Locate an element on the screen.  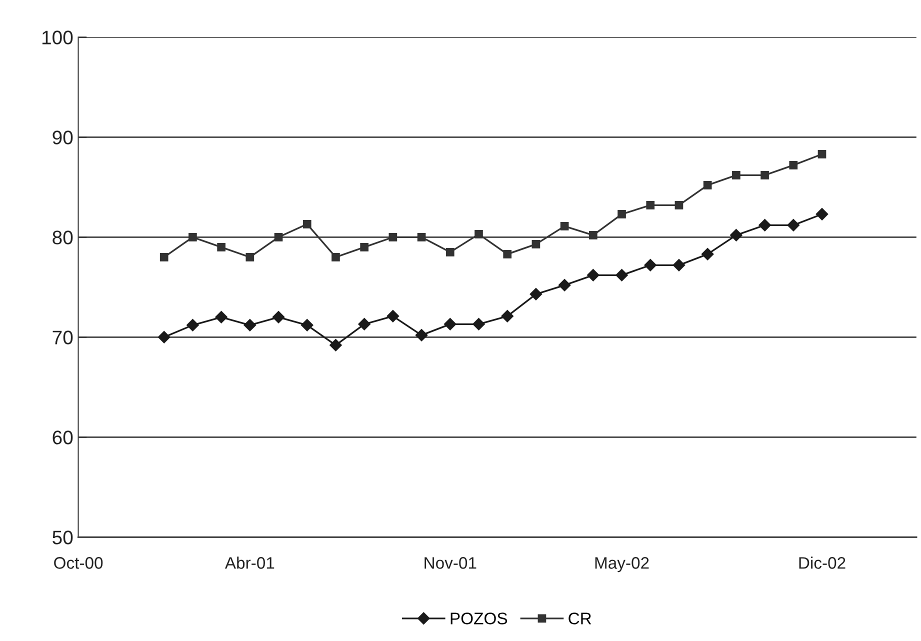
x-tick-label: Abr-01 is located at coordinates (249, 562).